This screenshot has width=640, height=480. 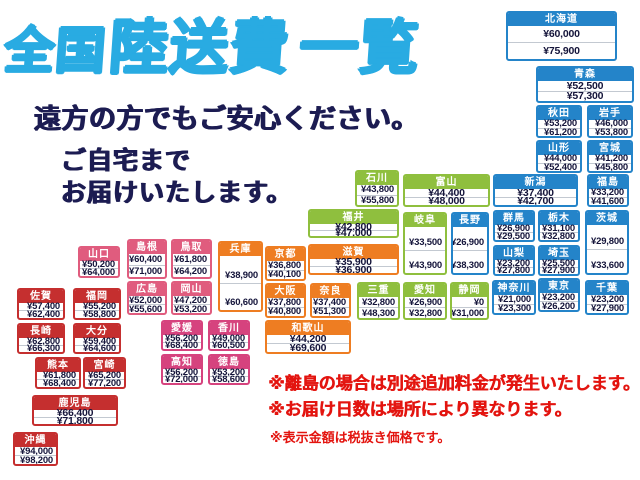 What do you see at coordinates (59, 375) in the screenshot?
I see `price-value: ¥61,800` at bounding box center [59, 375].